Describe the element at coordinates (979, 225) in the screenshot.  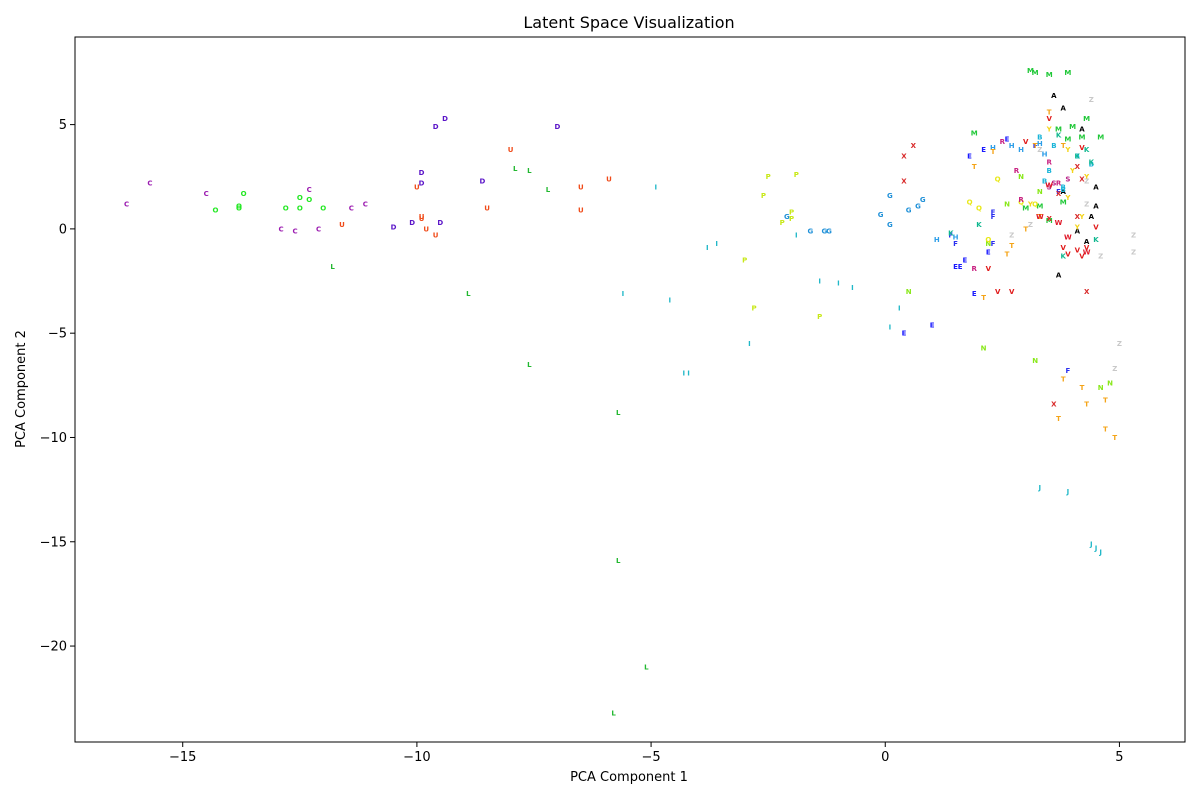
I see `data-point: K` at that location.